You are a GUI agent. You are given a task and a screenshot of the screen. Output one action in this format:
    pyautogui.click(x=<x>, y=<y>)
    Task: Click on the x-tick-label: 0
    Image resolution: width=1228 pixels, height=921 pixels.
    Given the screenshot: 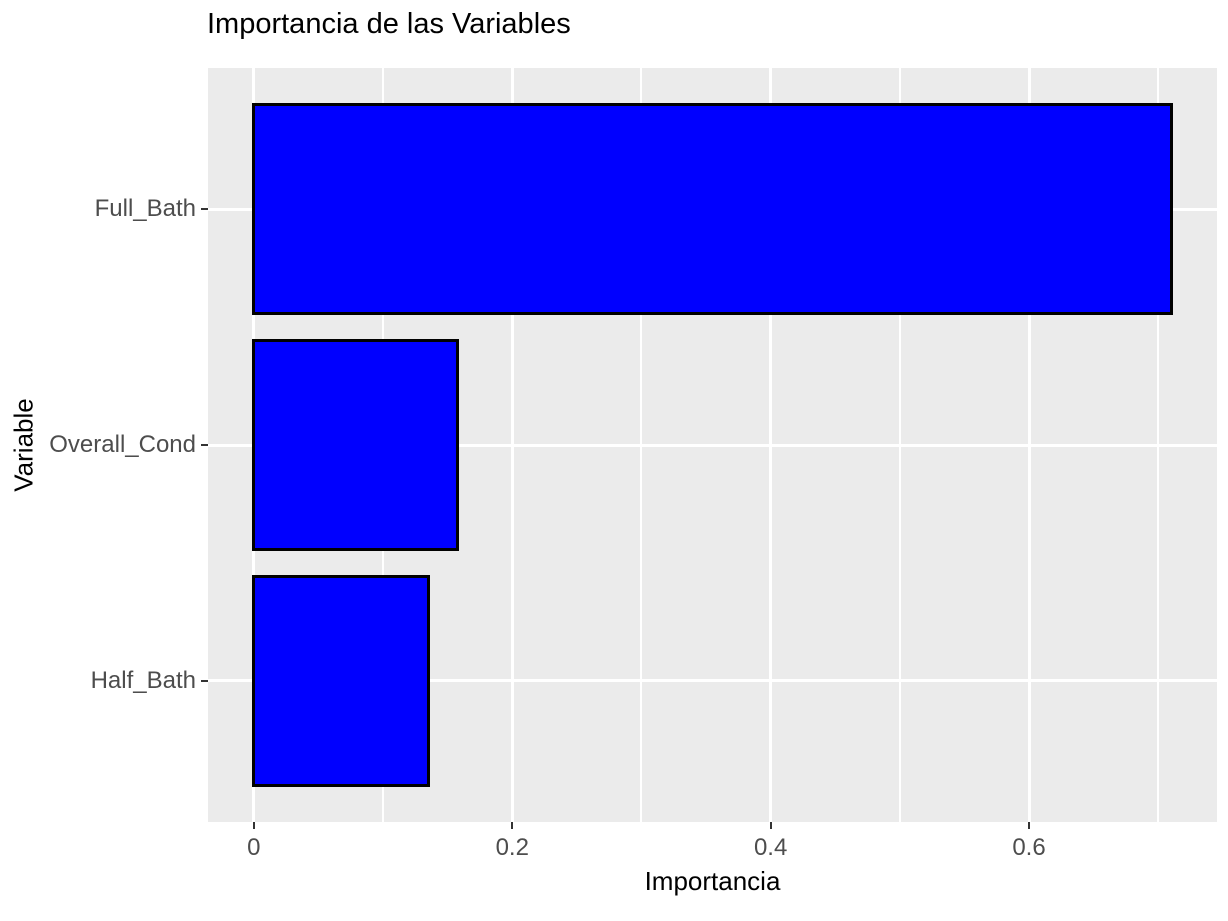 What is the action you would take?
    pyautogui.click(x=254, y=847)
    